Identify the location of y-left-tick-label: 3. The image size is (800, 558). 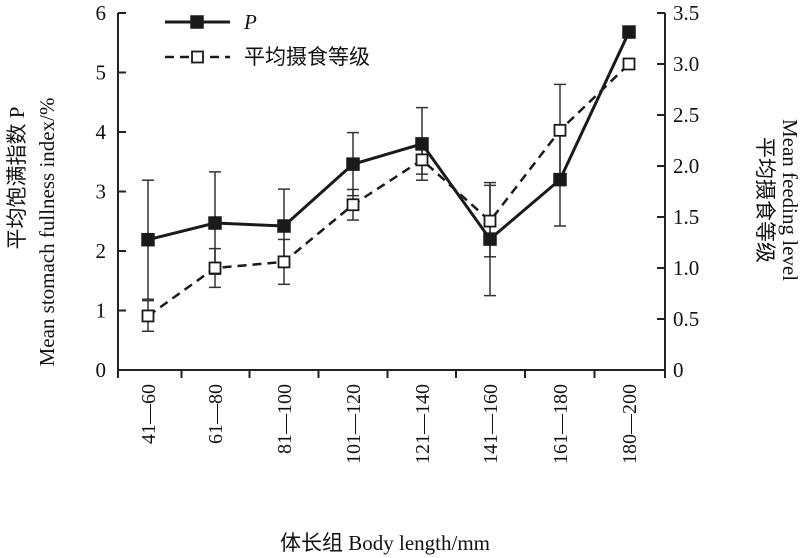
(101, 192).